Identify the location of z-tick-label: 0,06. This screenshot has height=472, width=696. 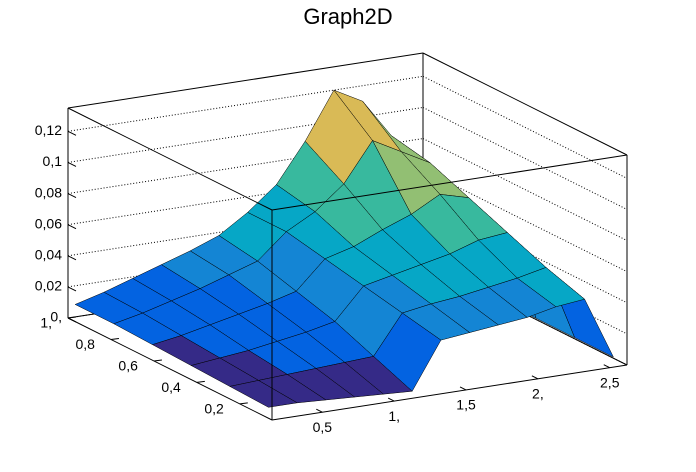
(48, 223).